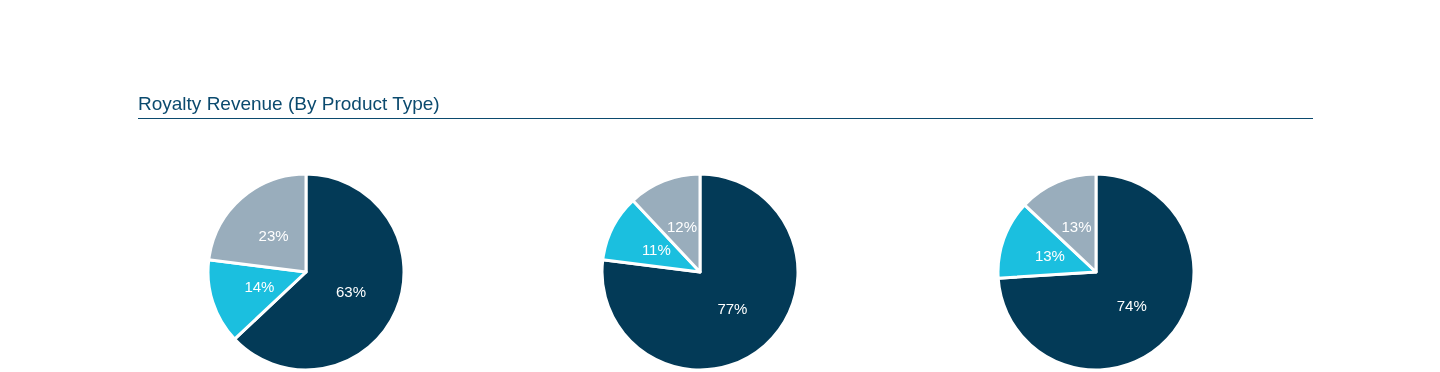  I want to click on data-label: 23%, so click(273, 235).